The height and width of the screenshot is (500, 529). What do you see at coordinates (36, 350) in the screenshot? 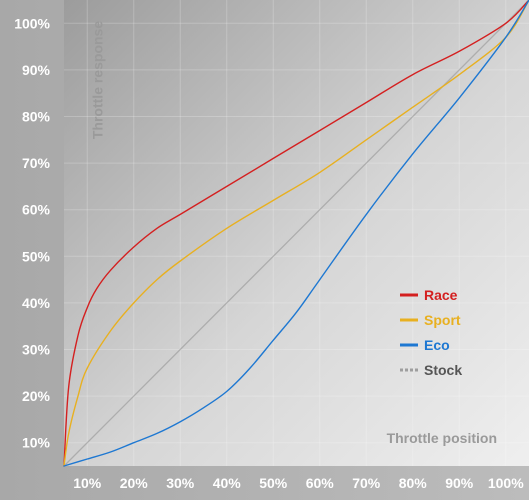
I see `y-tick-label: 30%` at bounding box center [36, 350].